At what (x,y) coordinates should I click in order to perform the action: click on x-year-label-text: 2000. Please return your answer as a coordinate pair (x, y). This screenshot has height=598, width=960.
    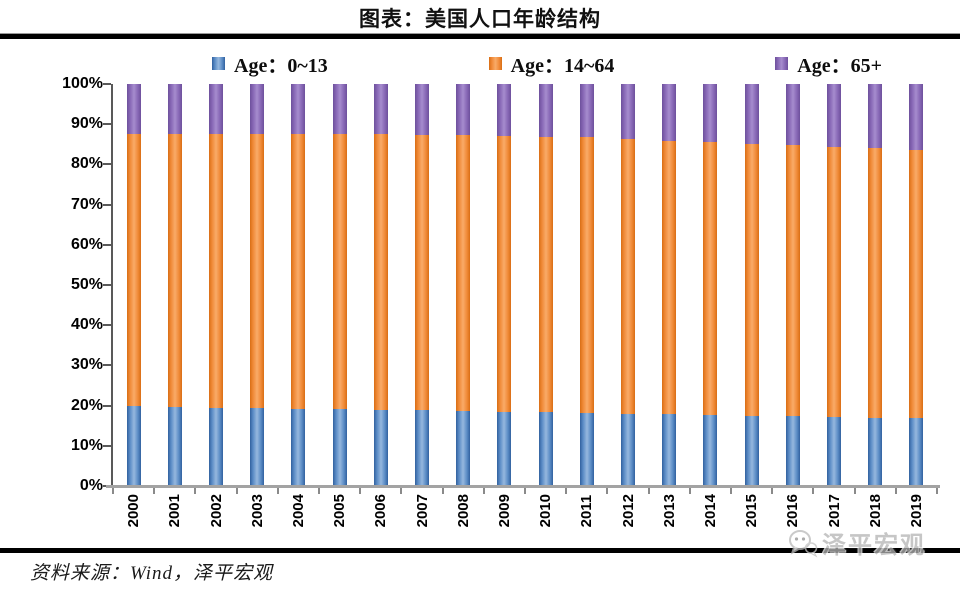
    Looking at the image, I should click on (134, 511).